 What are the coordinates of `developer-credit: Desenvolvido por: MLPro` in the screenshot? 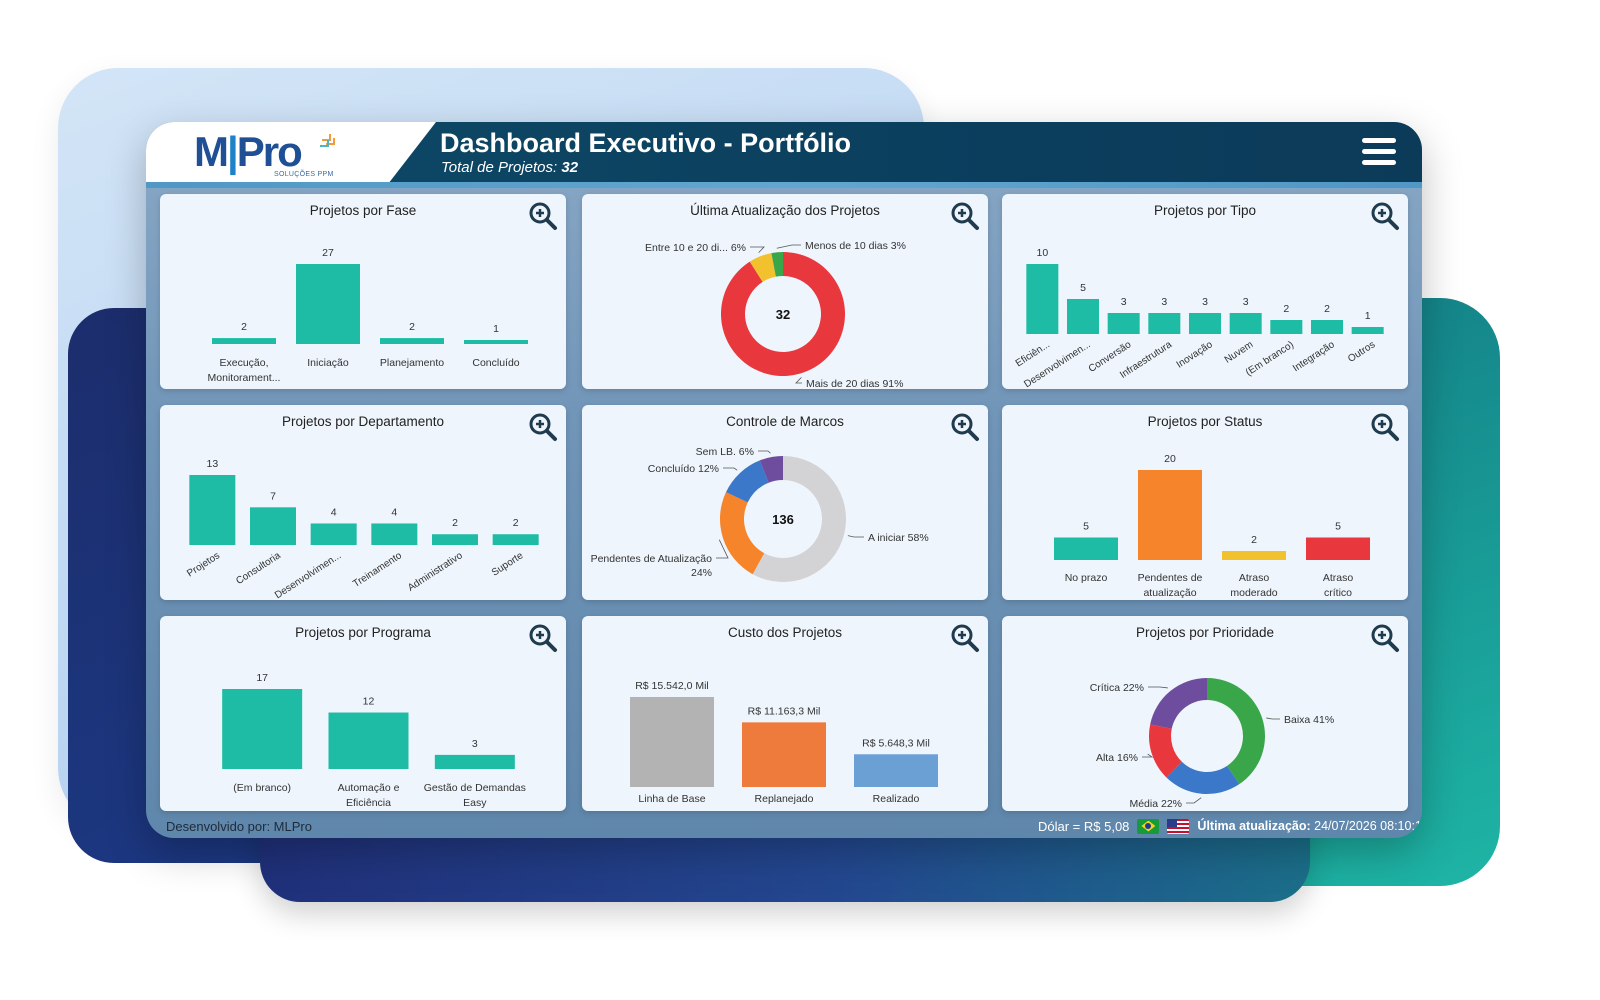 It's located at (239, 826).